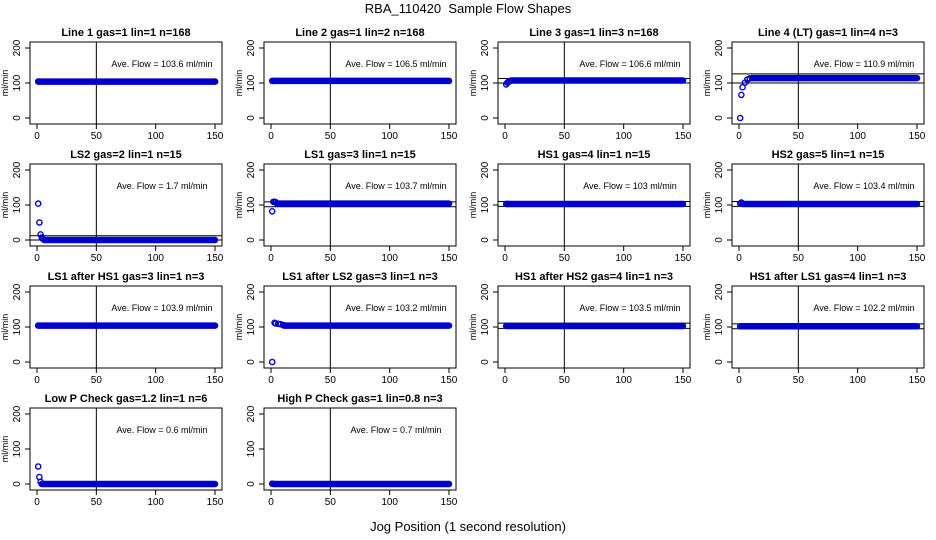 The width and height of the screenshot is (936, 540). What do you see at coordinates (395, 308) in the screenshot?
I see `average-flow-annotation: Ave. Flow = 103.2 ml/min` at bounding box center [395, 308].